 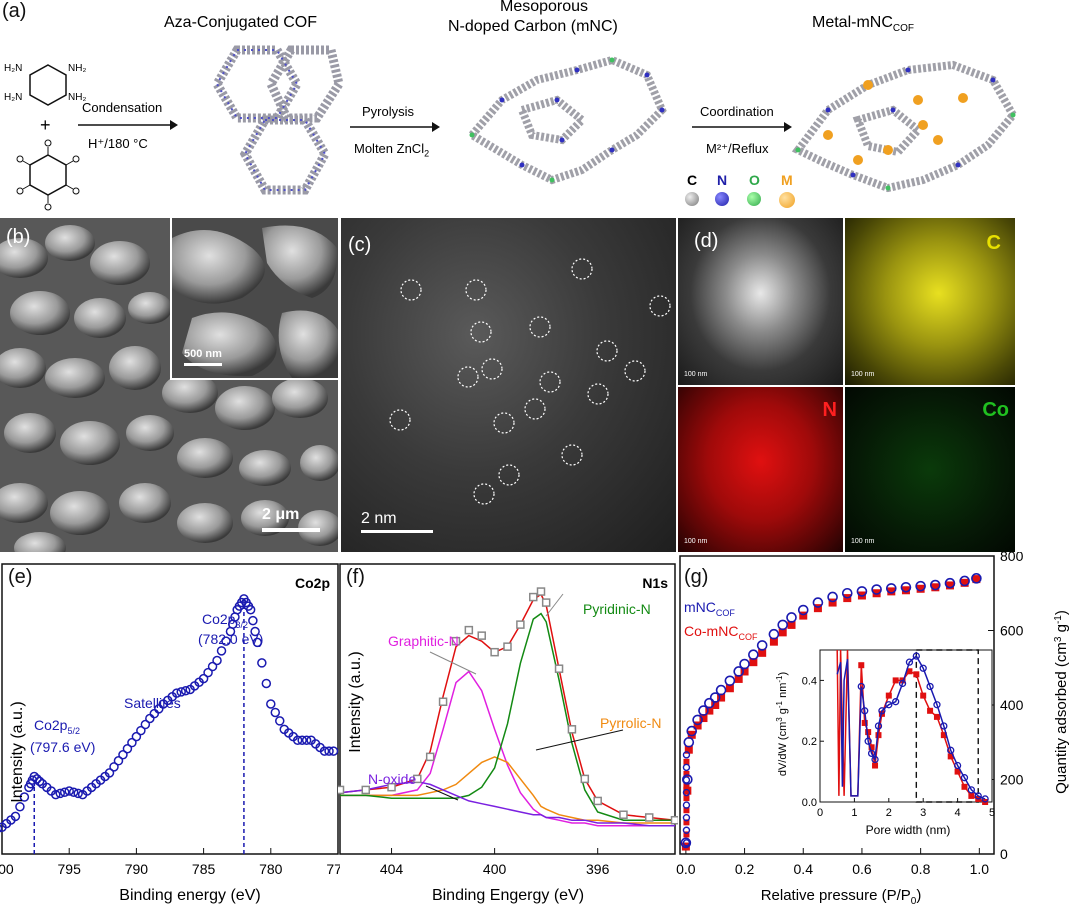 What do you see at coordinates (760, 301) in the screenshot?
I see `eds-haadf-map: 100 nm` at bounding box center [760, 301].